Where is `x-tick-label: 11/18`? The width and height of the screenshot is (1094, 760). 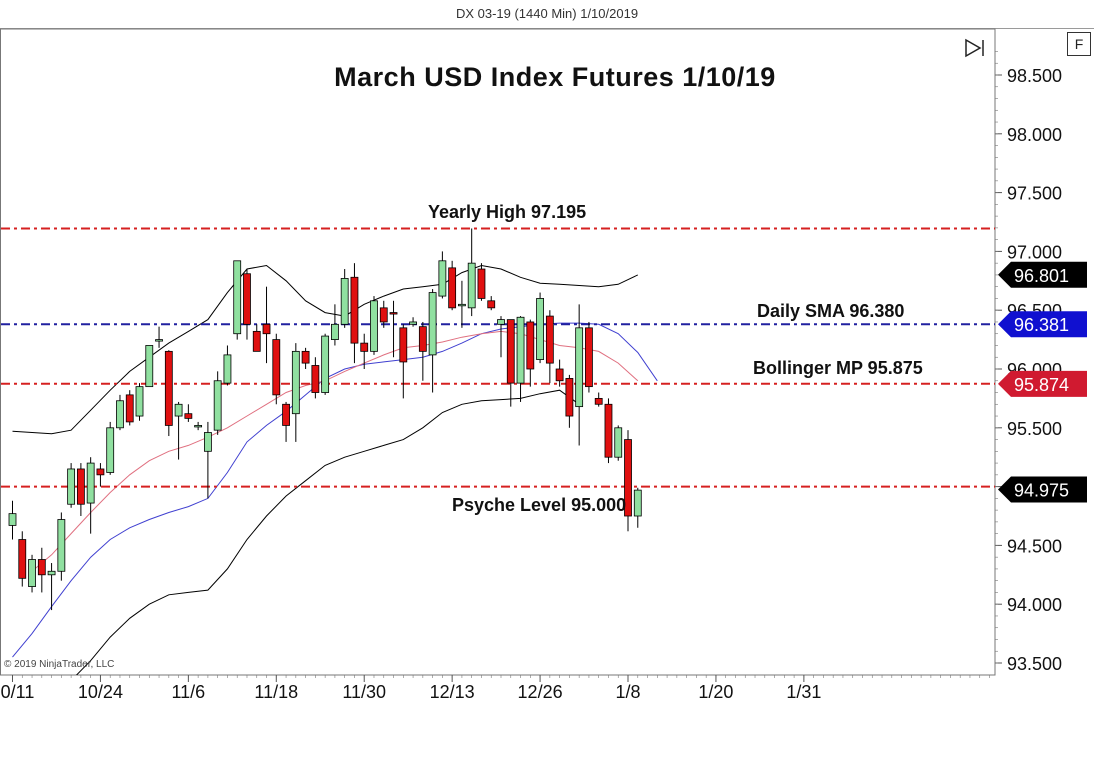
x-tick-label: 11/18 is located at coordinates (276, 692).